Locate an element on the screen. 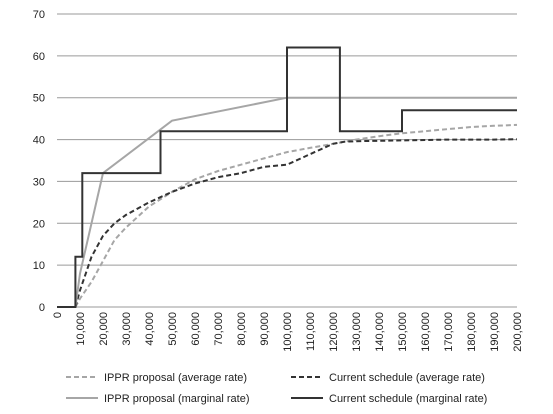 Image resolution: width=553 pixels, height=414 pixels. x-tick-label: 70,000 is located at coordinates (219, 329).